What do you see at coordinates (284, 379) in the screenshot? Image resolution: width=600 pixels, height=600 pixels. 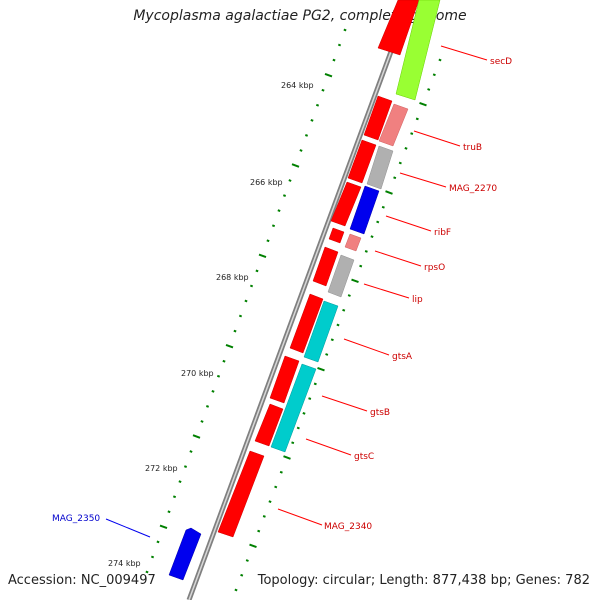 I see `cds-gtsb` at bounding box center [284, 379].